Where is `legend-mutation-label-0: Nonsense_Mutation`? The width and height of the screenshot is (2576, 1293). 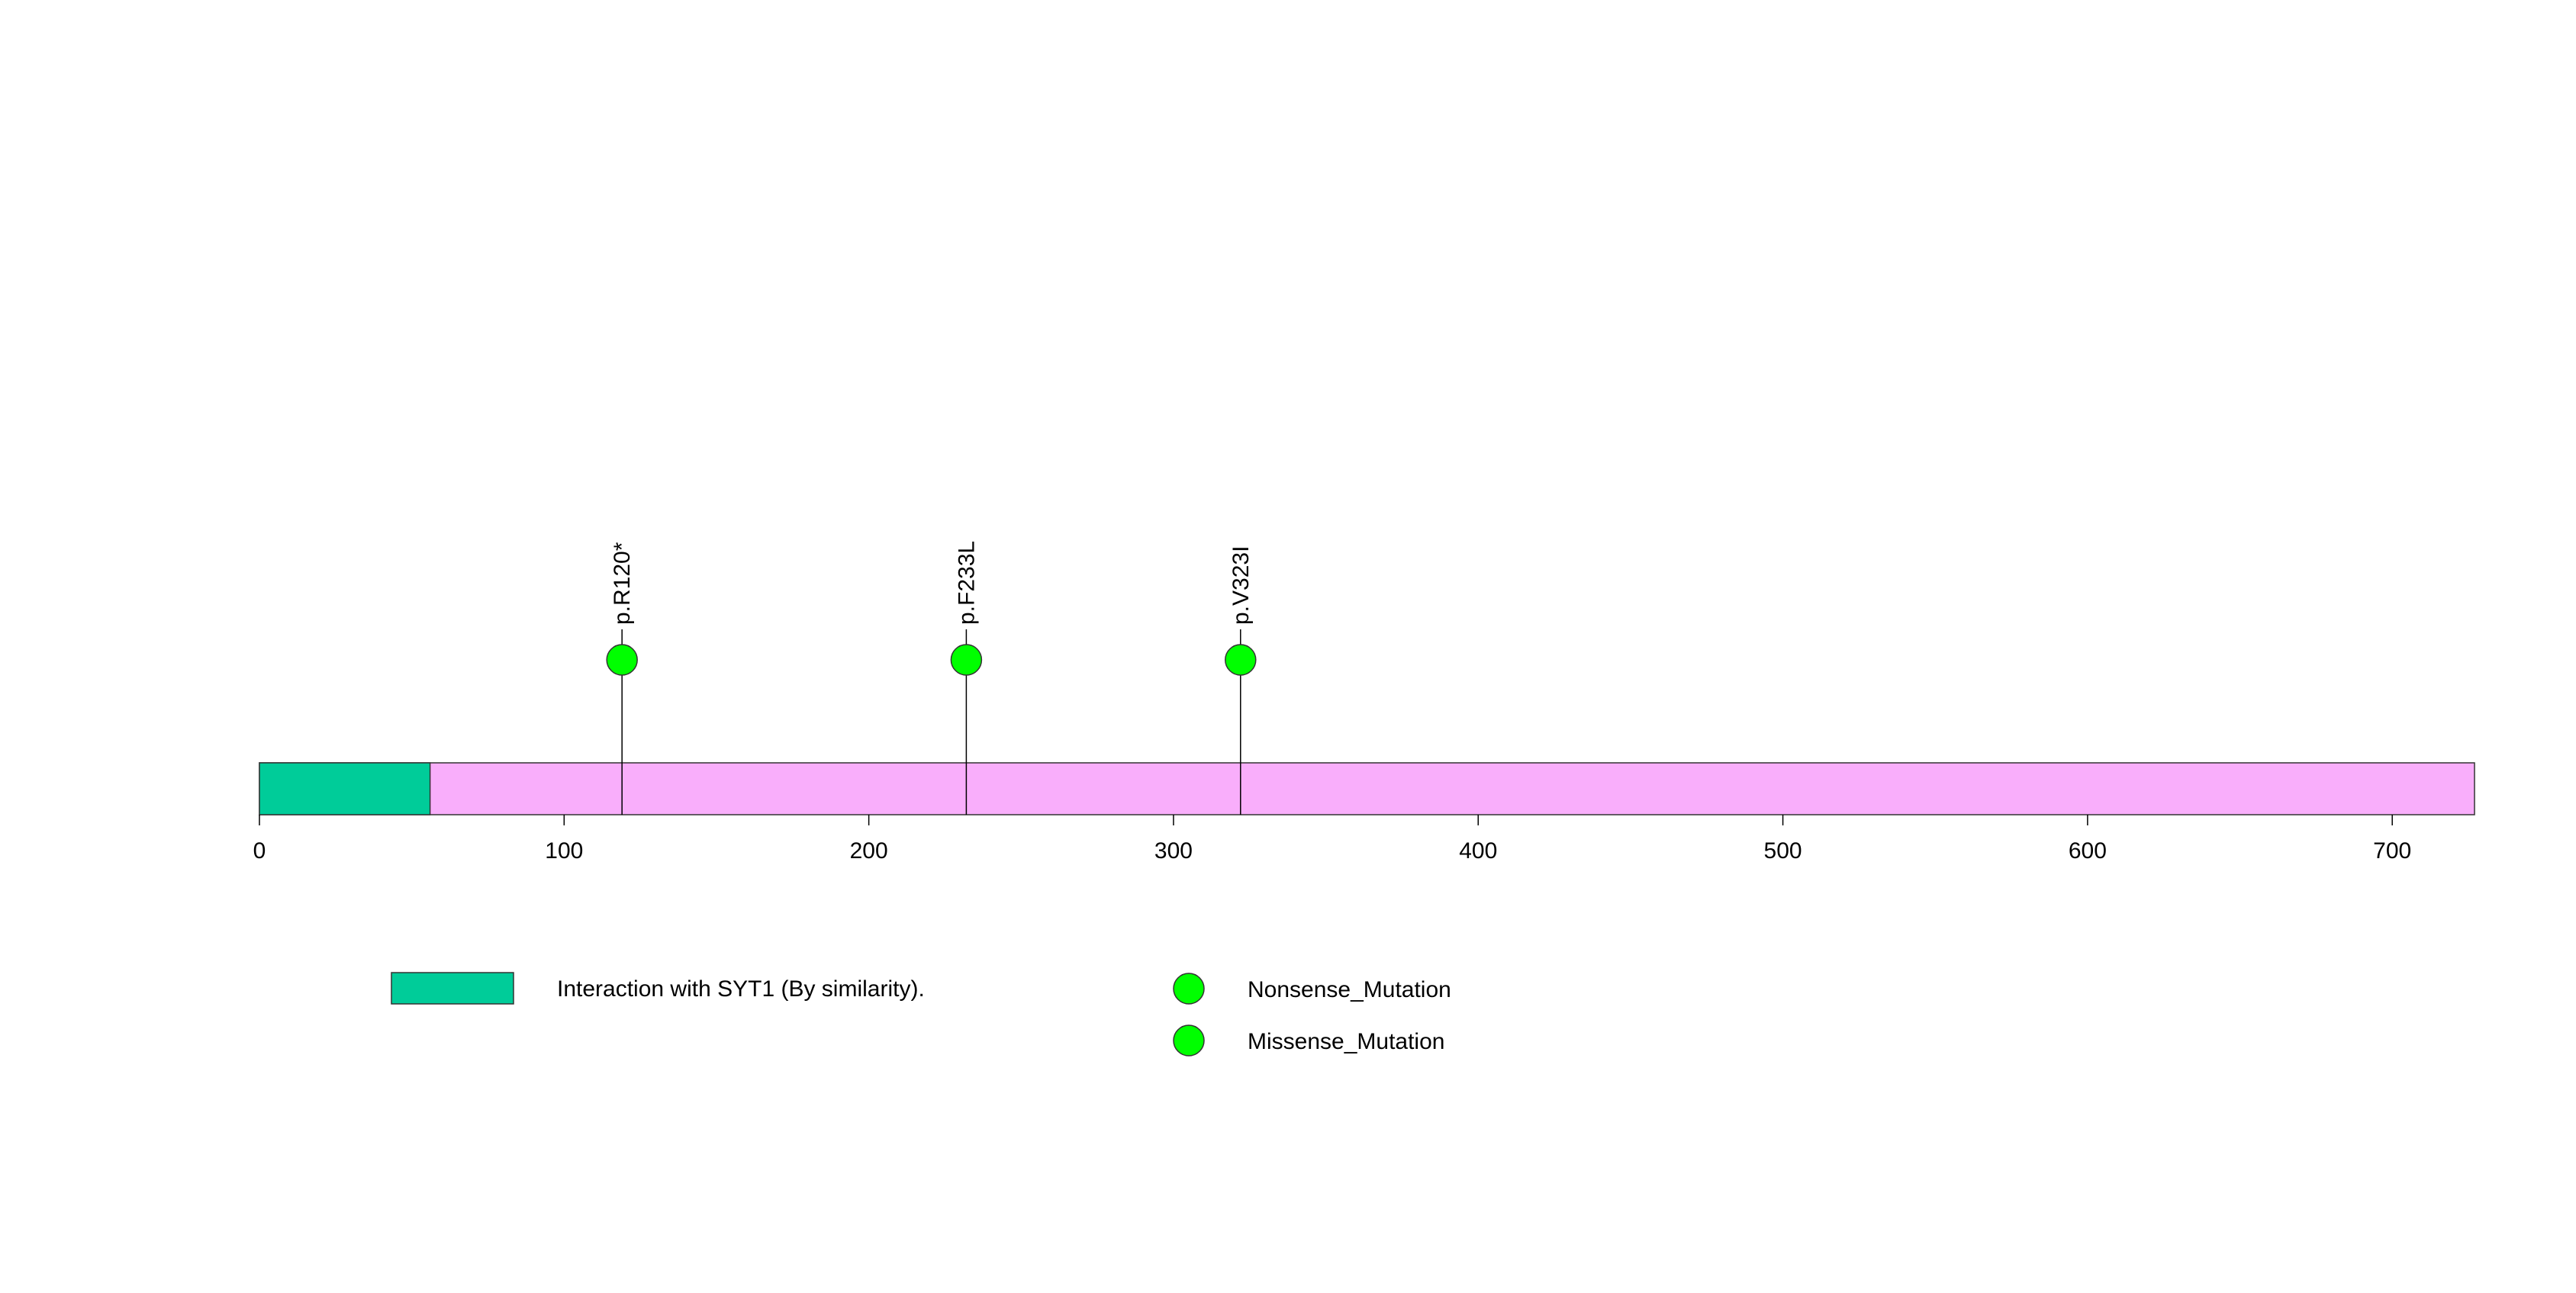
legend-mutation-label-0: Nonsense_Mutation is located at coordinates (1349, 989).